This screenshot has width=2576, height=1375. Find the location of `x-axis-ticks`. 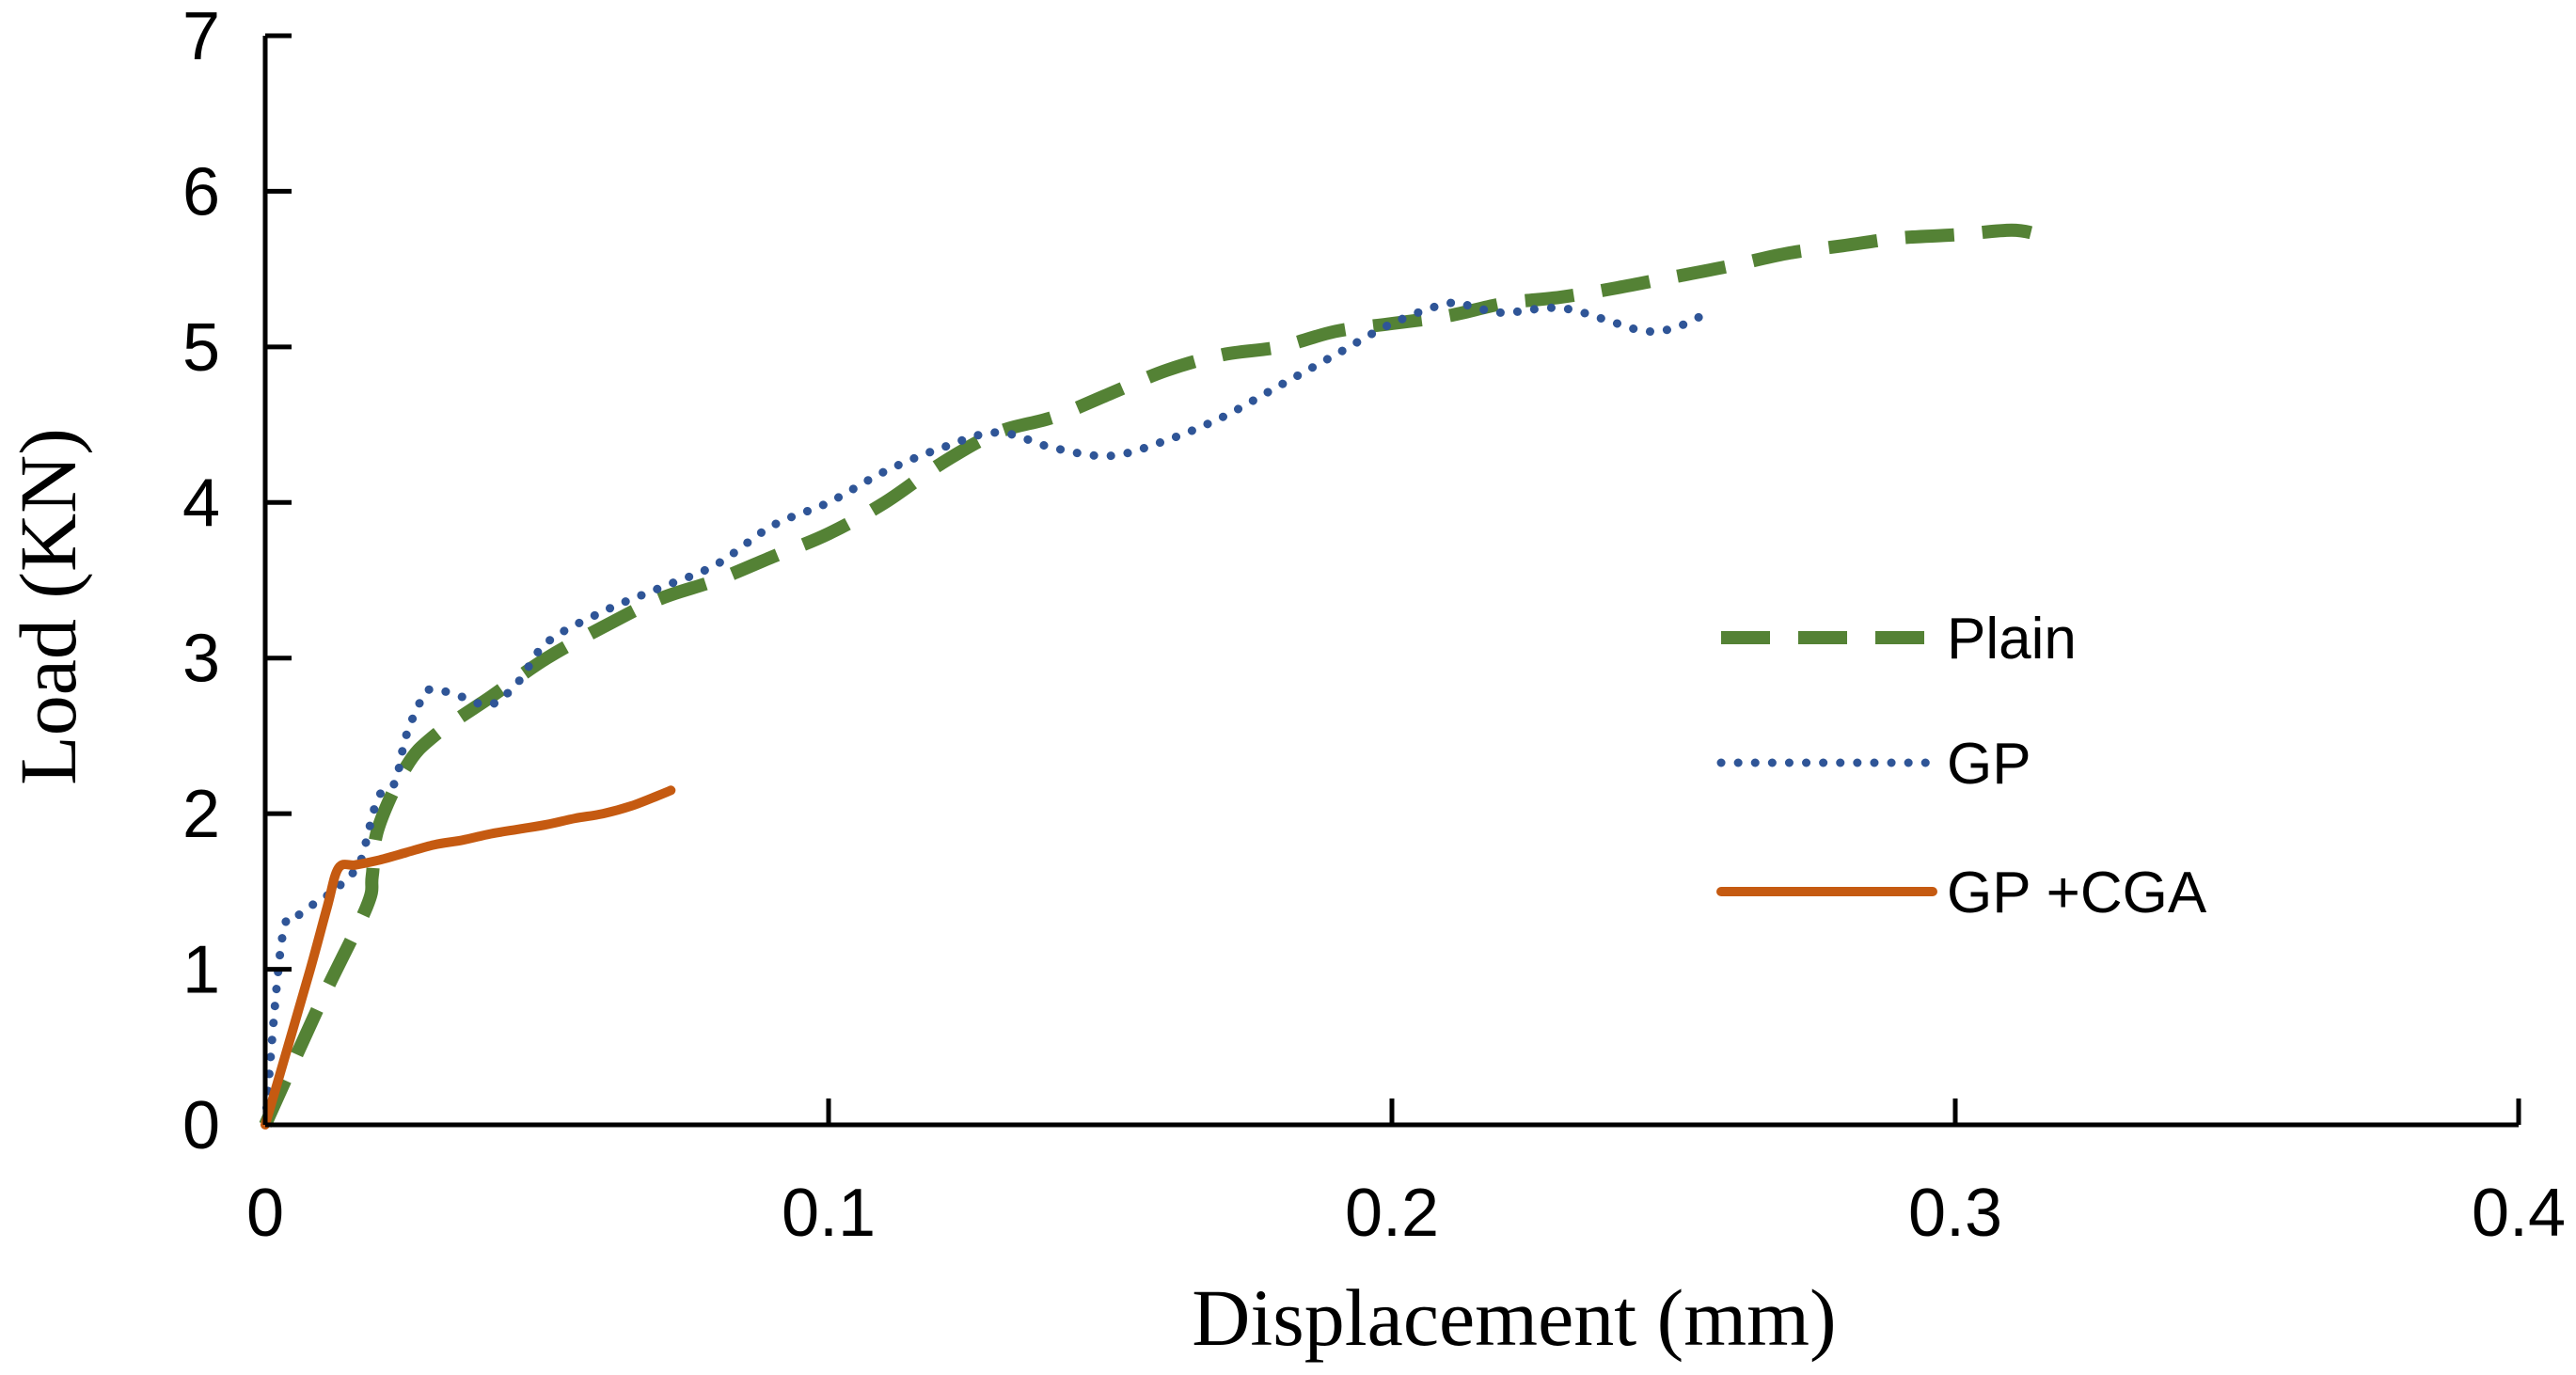

x-axis-ticks is located at coordinates (1391, 1111).